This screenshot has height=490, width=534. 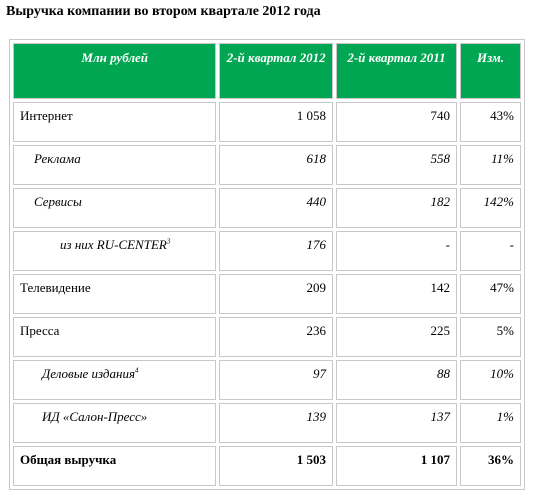 What do you see at coordinates (319, 373) in the screenshot?
I see `cell-value: 97` at bounding box center [319, 373].